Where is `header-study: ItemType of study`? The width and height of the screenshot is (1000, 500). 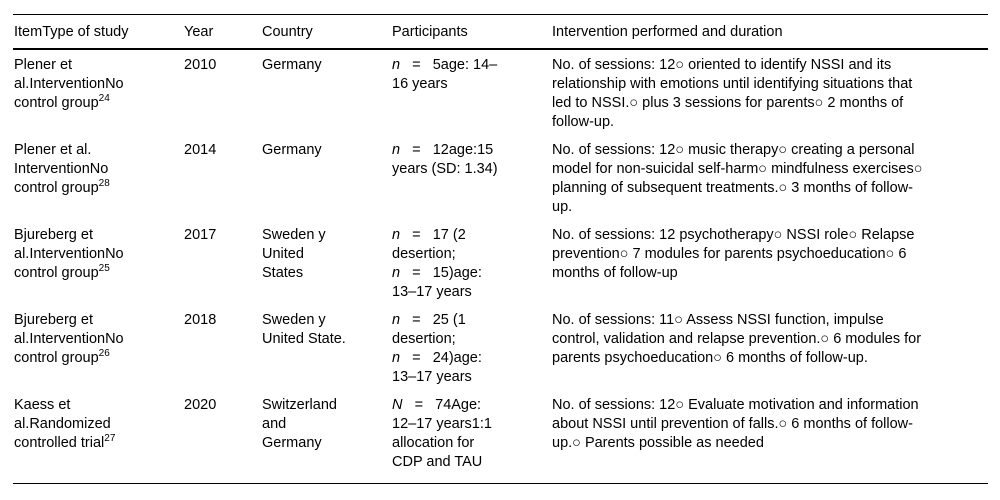 header-study: ItemType of study is located at coordinates (98, 32).